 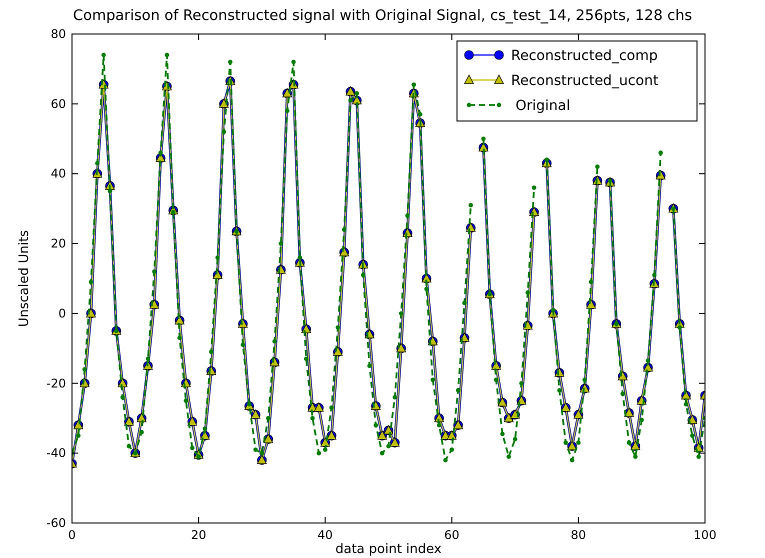 What do you see at coordinates (325, 535) in the screenshot?
I see `x-tick-label: 40` at bounding box center [325, 535].